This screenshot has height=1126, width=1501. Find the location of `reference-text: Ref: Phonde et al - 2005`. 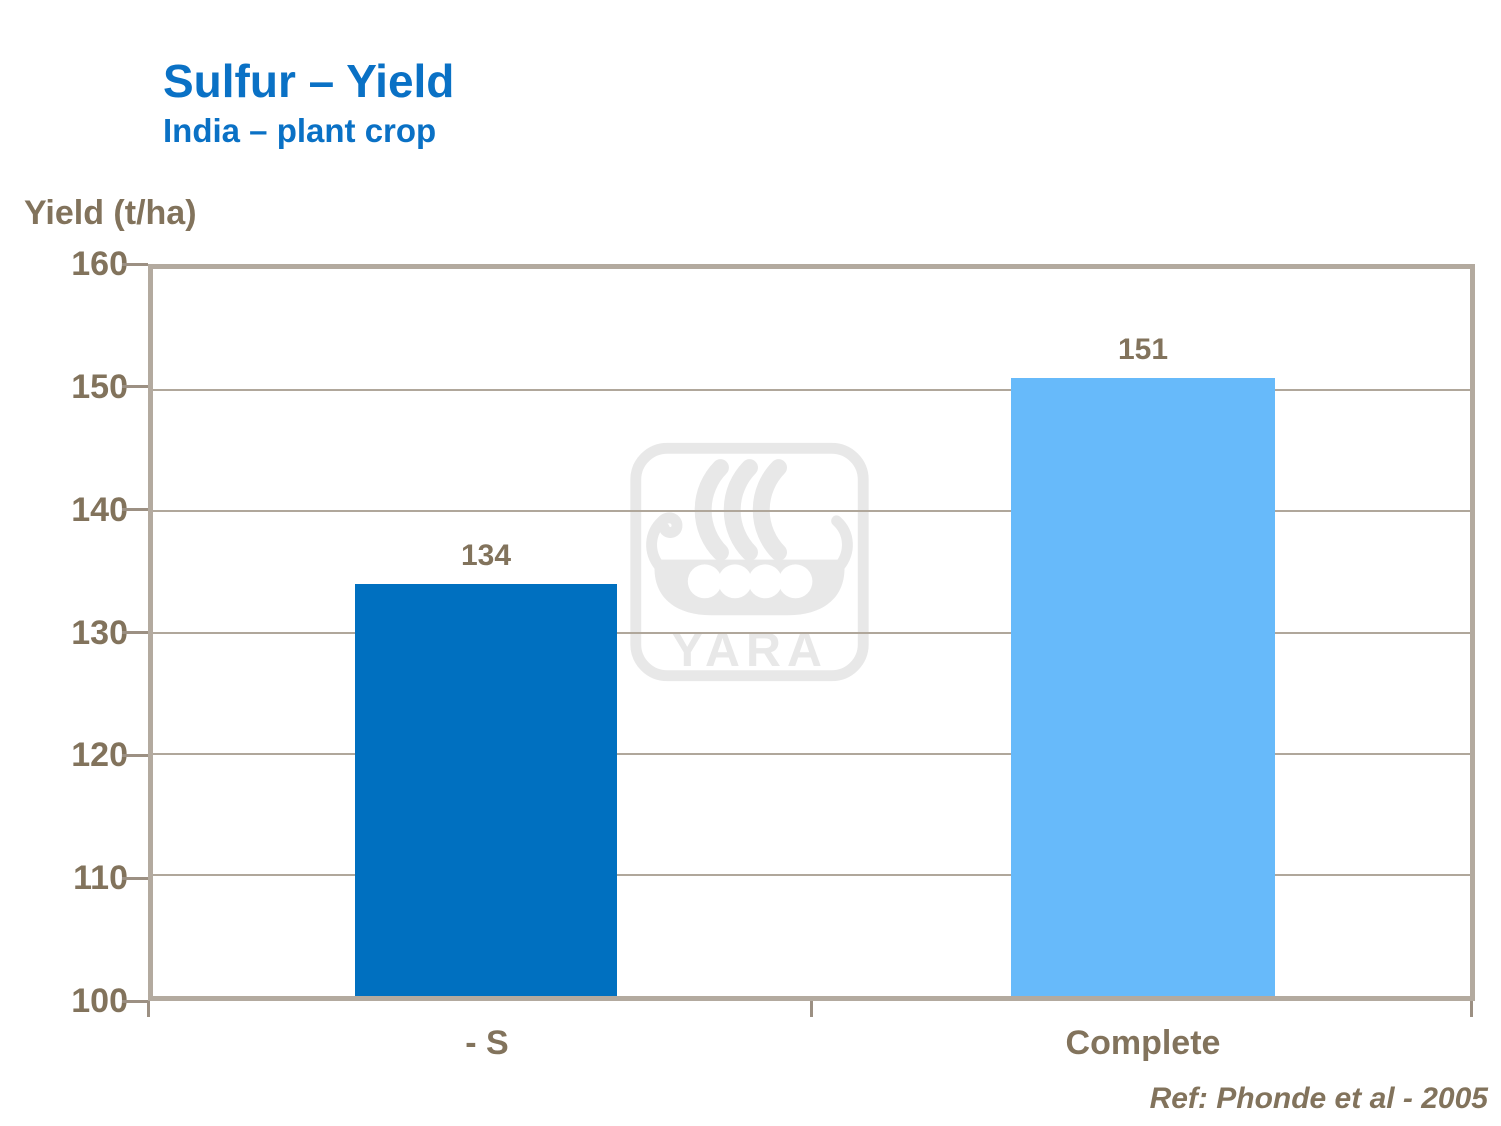

reference-text: Ref: Phonde et al - 2005 is located at coordinates (1318, 1098).